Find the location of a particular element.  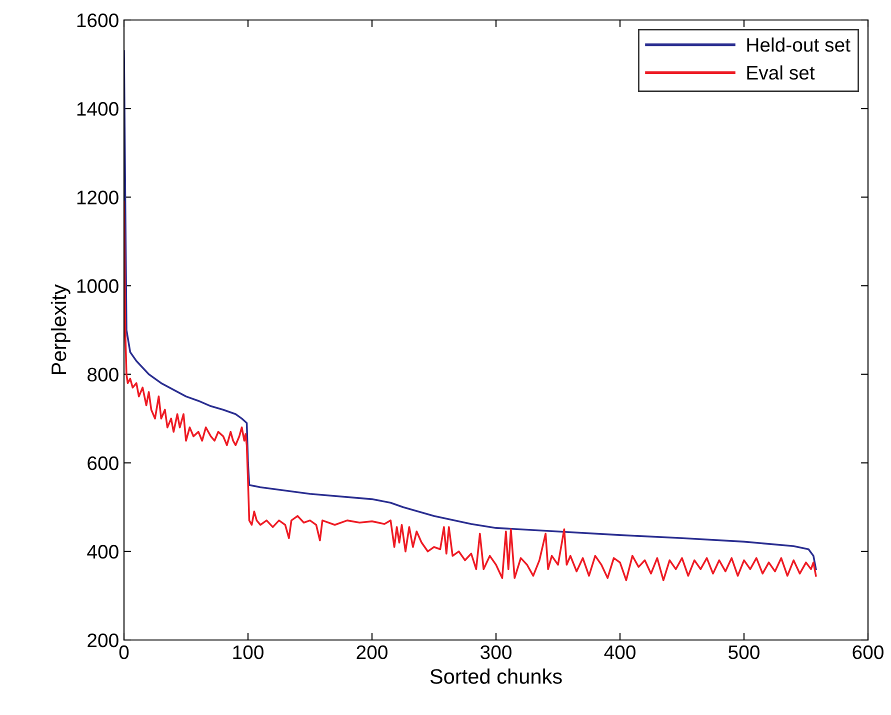

x-tick-label: 600 is located at coordinates (868, 652).